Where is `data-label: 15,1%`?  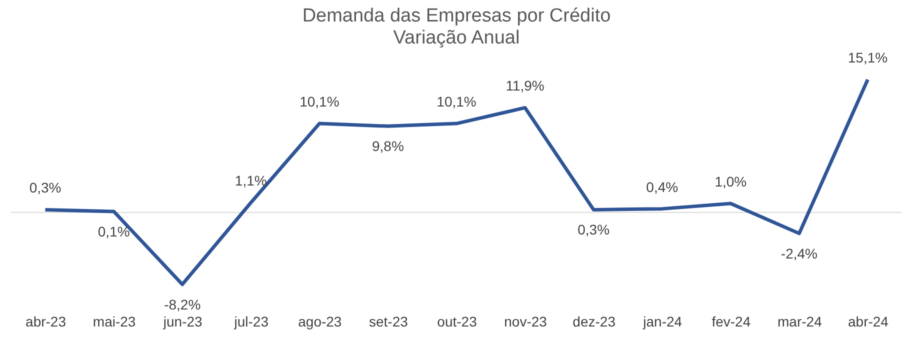
data-label: 15,1% is located at coordinates (868, 58).